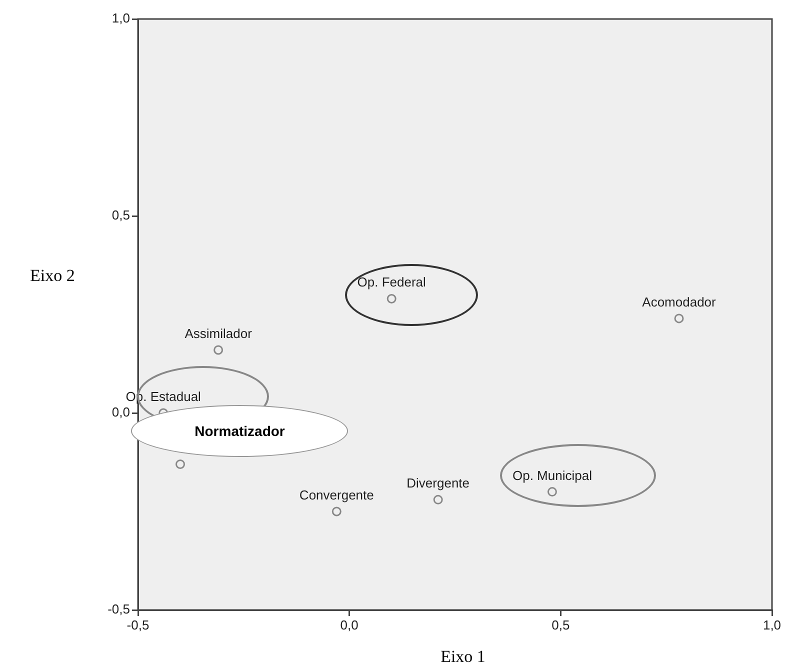  I want to click on y-axis-title: Eixo 2, so click(52, 275).